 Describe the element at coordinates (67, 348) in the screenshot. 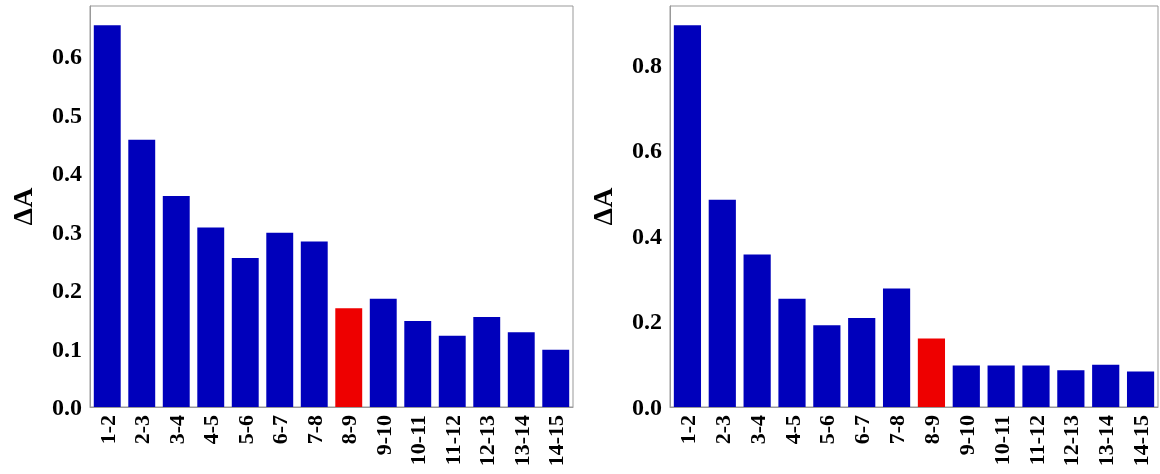

I see `y-tick-label: 0.1` at that location.